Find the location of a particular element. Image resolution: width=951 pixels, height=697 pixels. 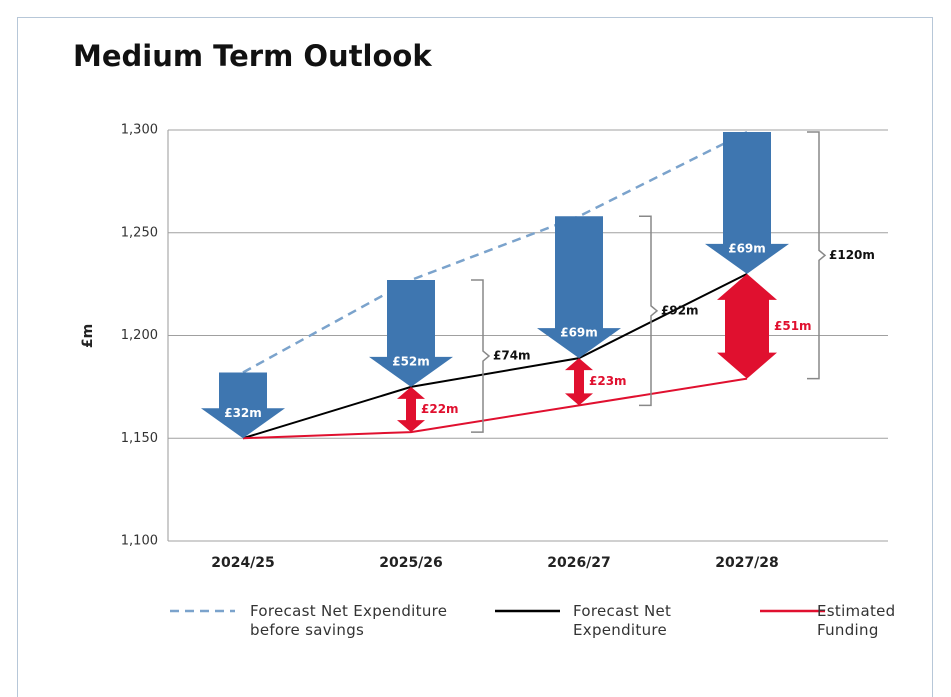

y-tick-label: 1,150 is located at coordinates (139, 438).